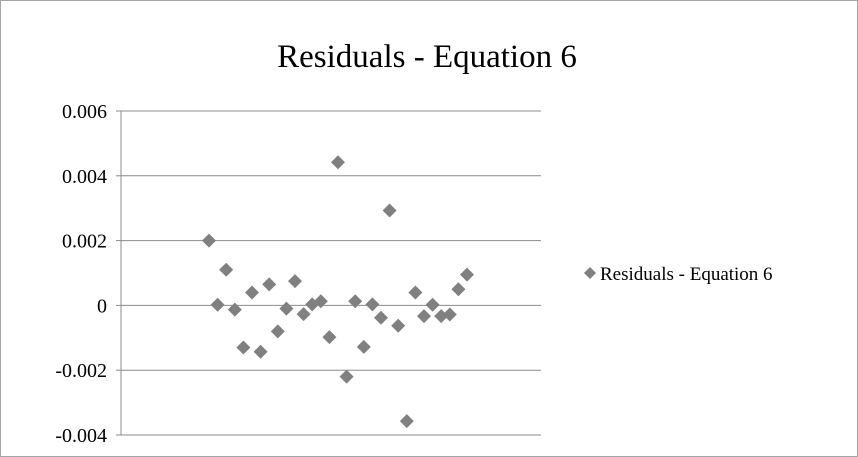 The height and width of the screenshot is (457, 858). What do you see at coordinates (81, 274) in the screenshot?
I see `y-axis-ticks: -0.004 -0.002 0 0.002 0.004 0.006` at bounding box center [81, 274].